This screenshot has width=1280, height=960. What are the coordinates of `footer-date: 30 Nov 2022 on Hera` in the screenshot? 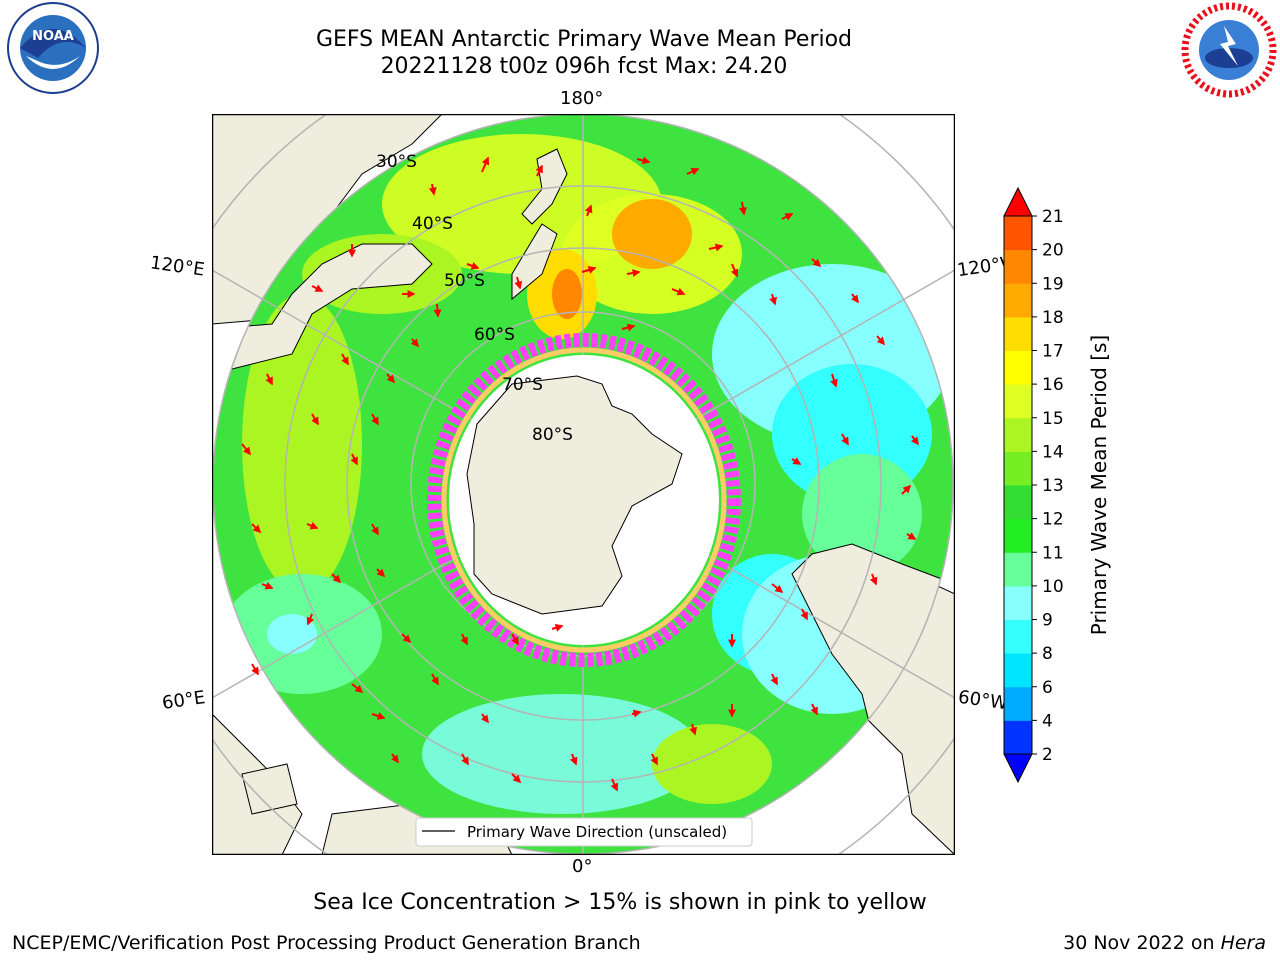 It's located at (1164, 943).